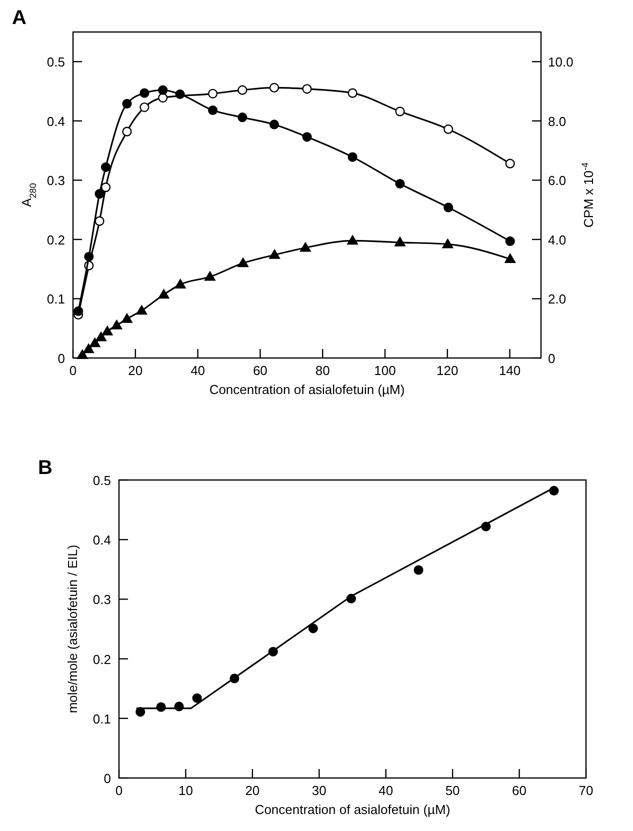  What do you see at coordinates (72, 629) in the screenshot?
I see `y-axis-title: mole/mole (asialofetuin / EIL)` at bounding box center [72, 629].